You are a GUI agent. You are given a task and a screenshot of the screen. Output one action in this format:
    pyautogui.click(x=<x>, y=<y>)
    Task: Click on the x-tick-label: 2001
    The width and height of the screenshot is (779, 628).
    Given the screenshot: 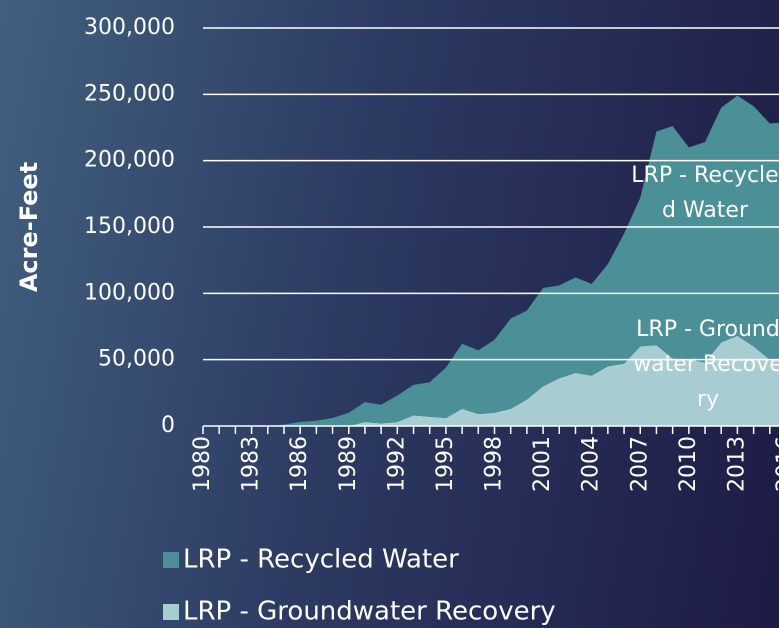 What is the action you would take?
    pyautogui.click(x=542, y=464)
    